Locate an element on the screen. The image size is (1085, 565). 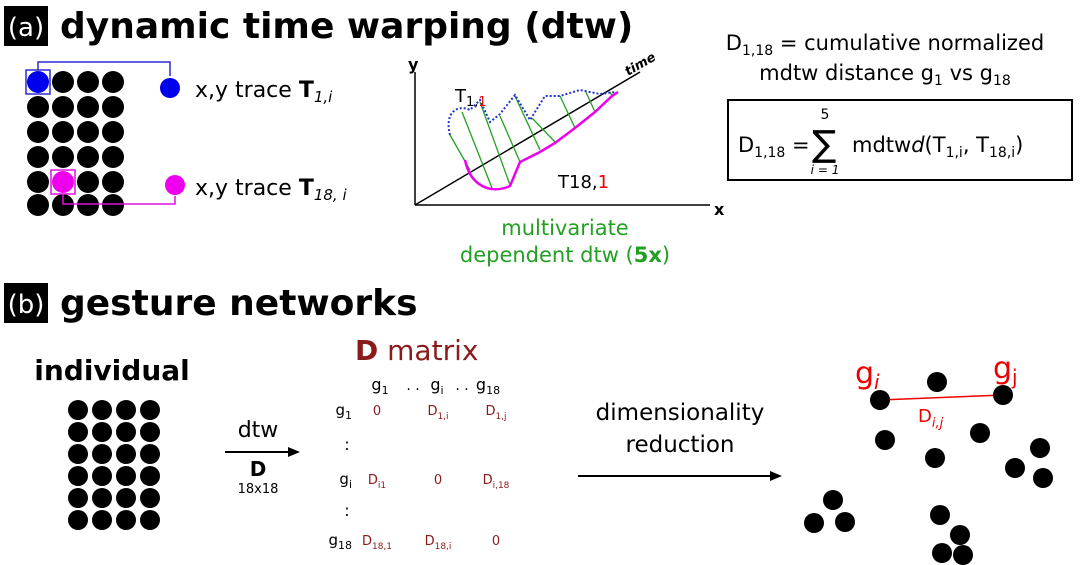
formula-box is located at coordinates (900, 140).